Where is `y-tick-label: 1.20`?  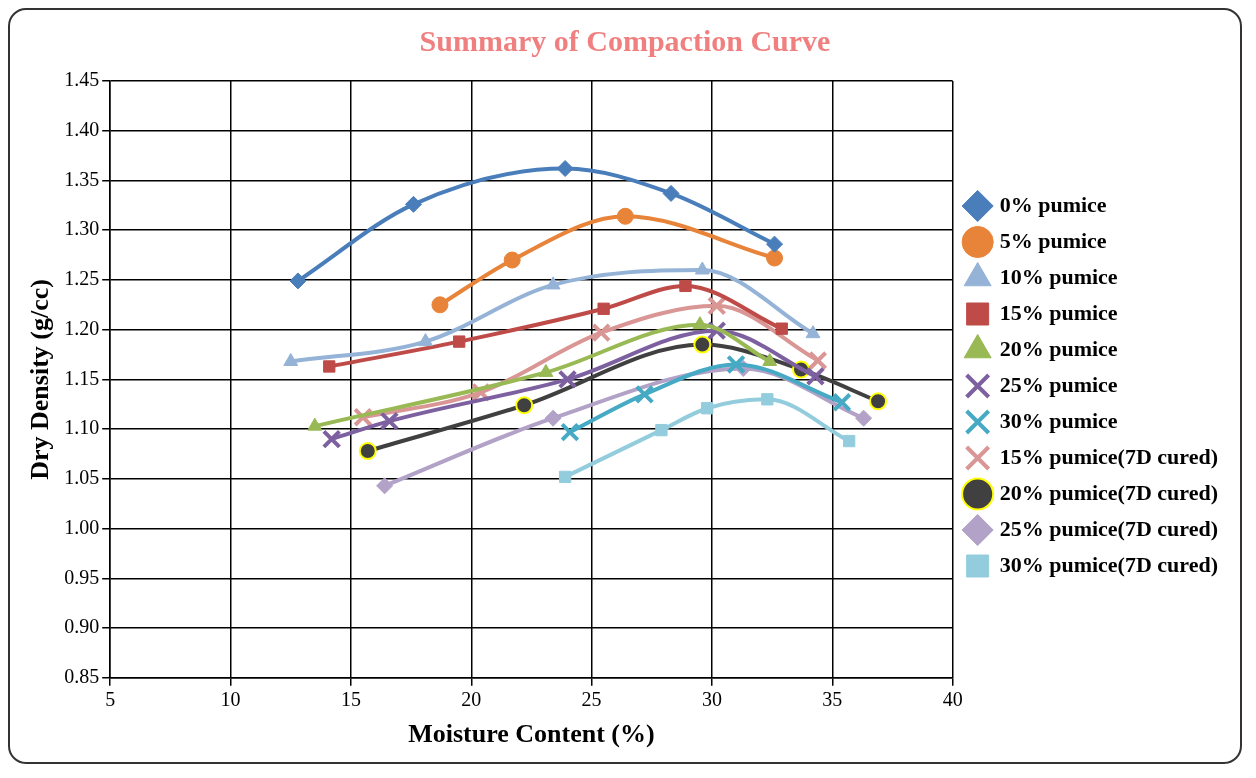
y-tick-label: 1.20 is located at coordinates (82, 327).